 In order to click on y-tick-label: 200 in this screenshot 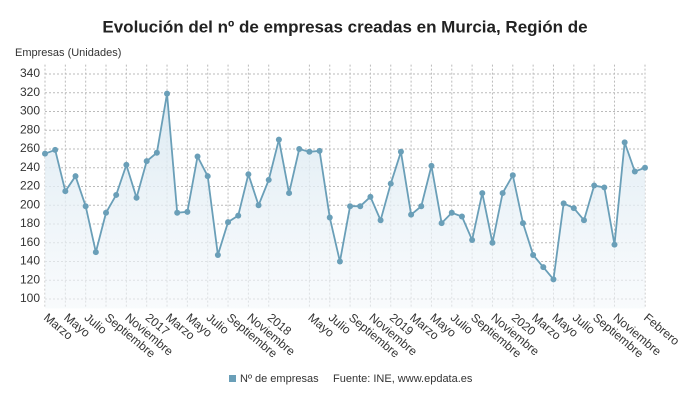, I will do `click(30, 204)`.